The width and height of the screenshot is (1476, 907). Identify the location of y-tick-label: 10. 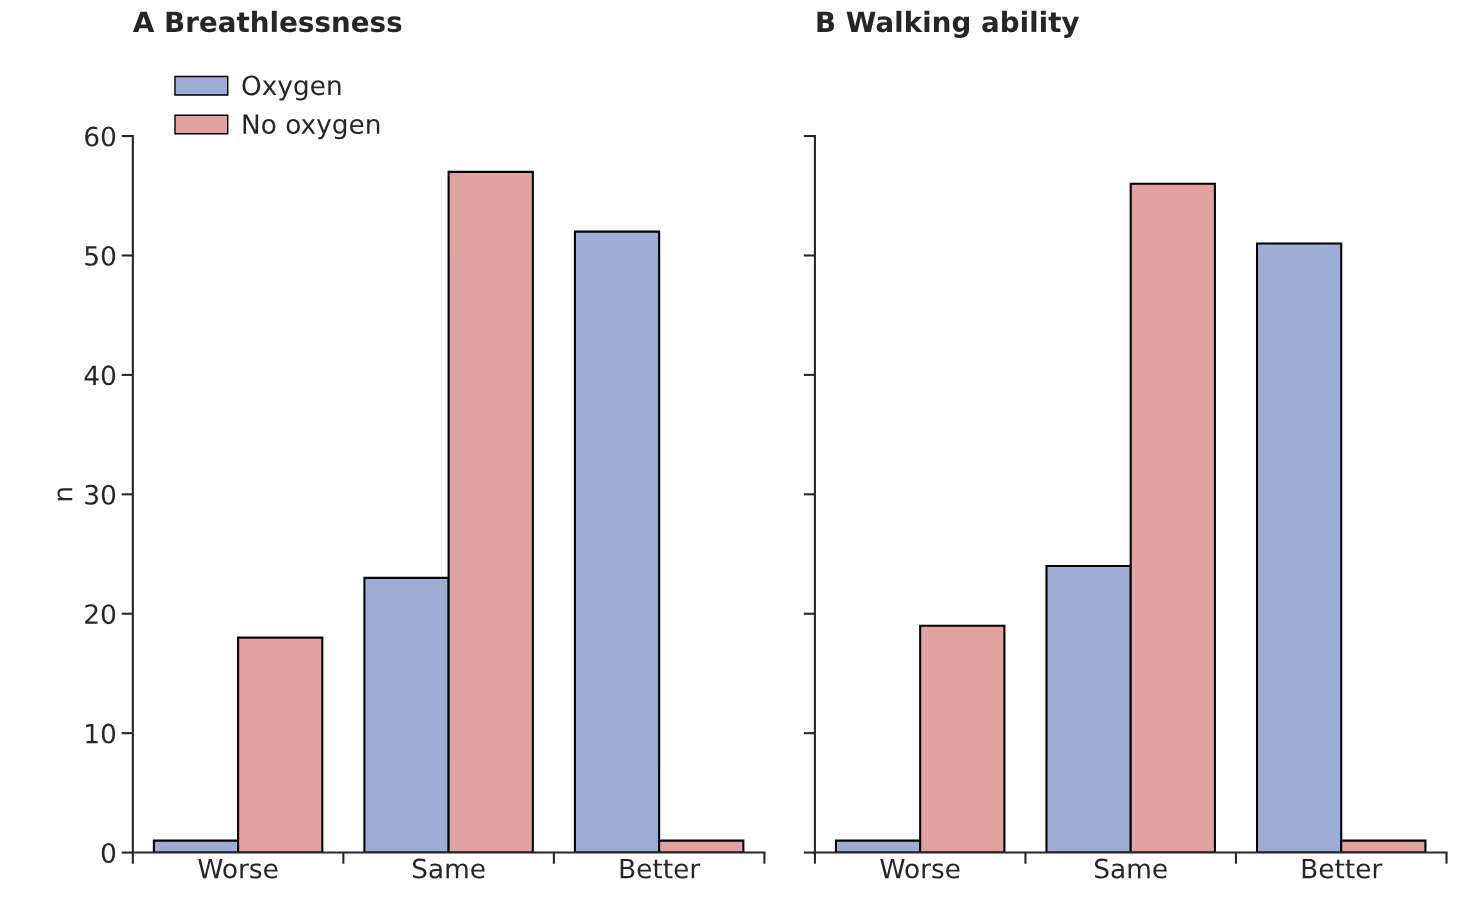
(101, 733).